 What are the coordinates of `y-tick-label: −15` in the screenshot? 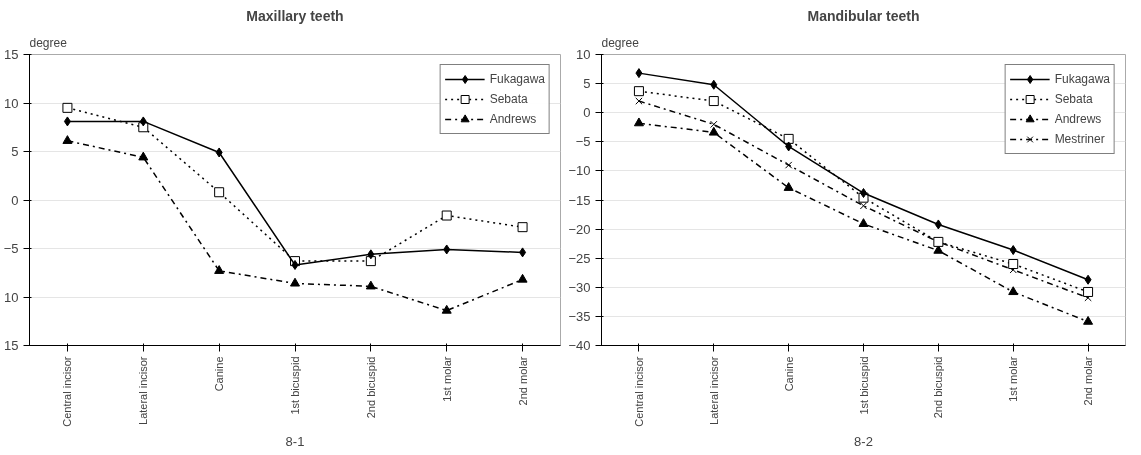 It's located at (579, 200).